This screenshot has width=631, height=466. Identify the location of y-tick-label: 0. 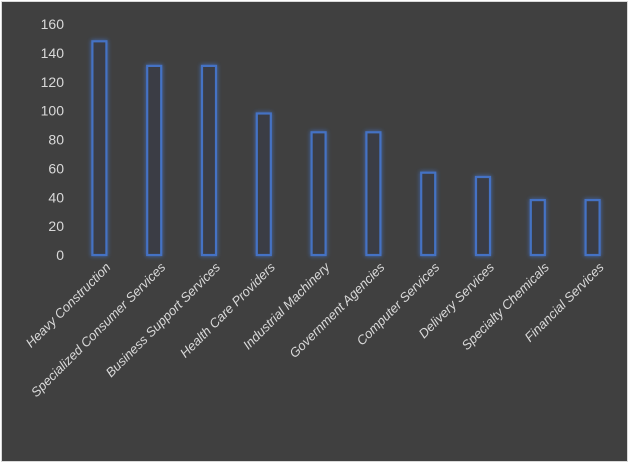
(60, 255).